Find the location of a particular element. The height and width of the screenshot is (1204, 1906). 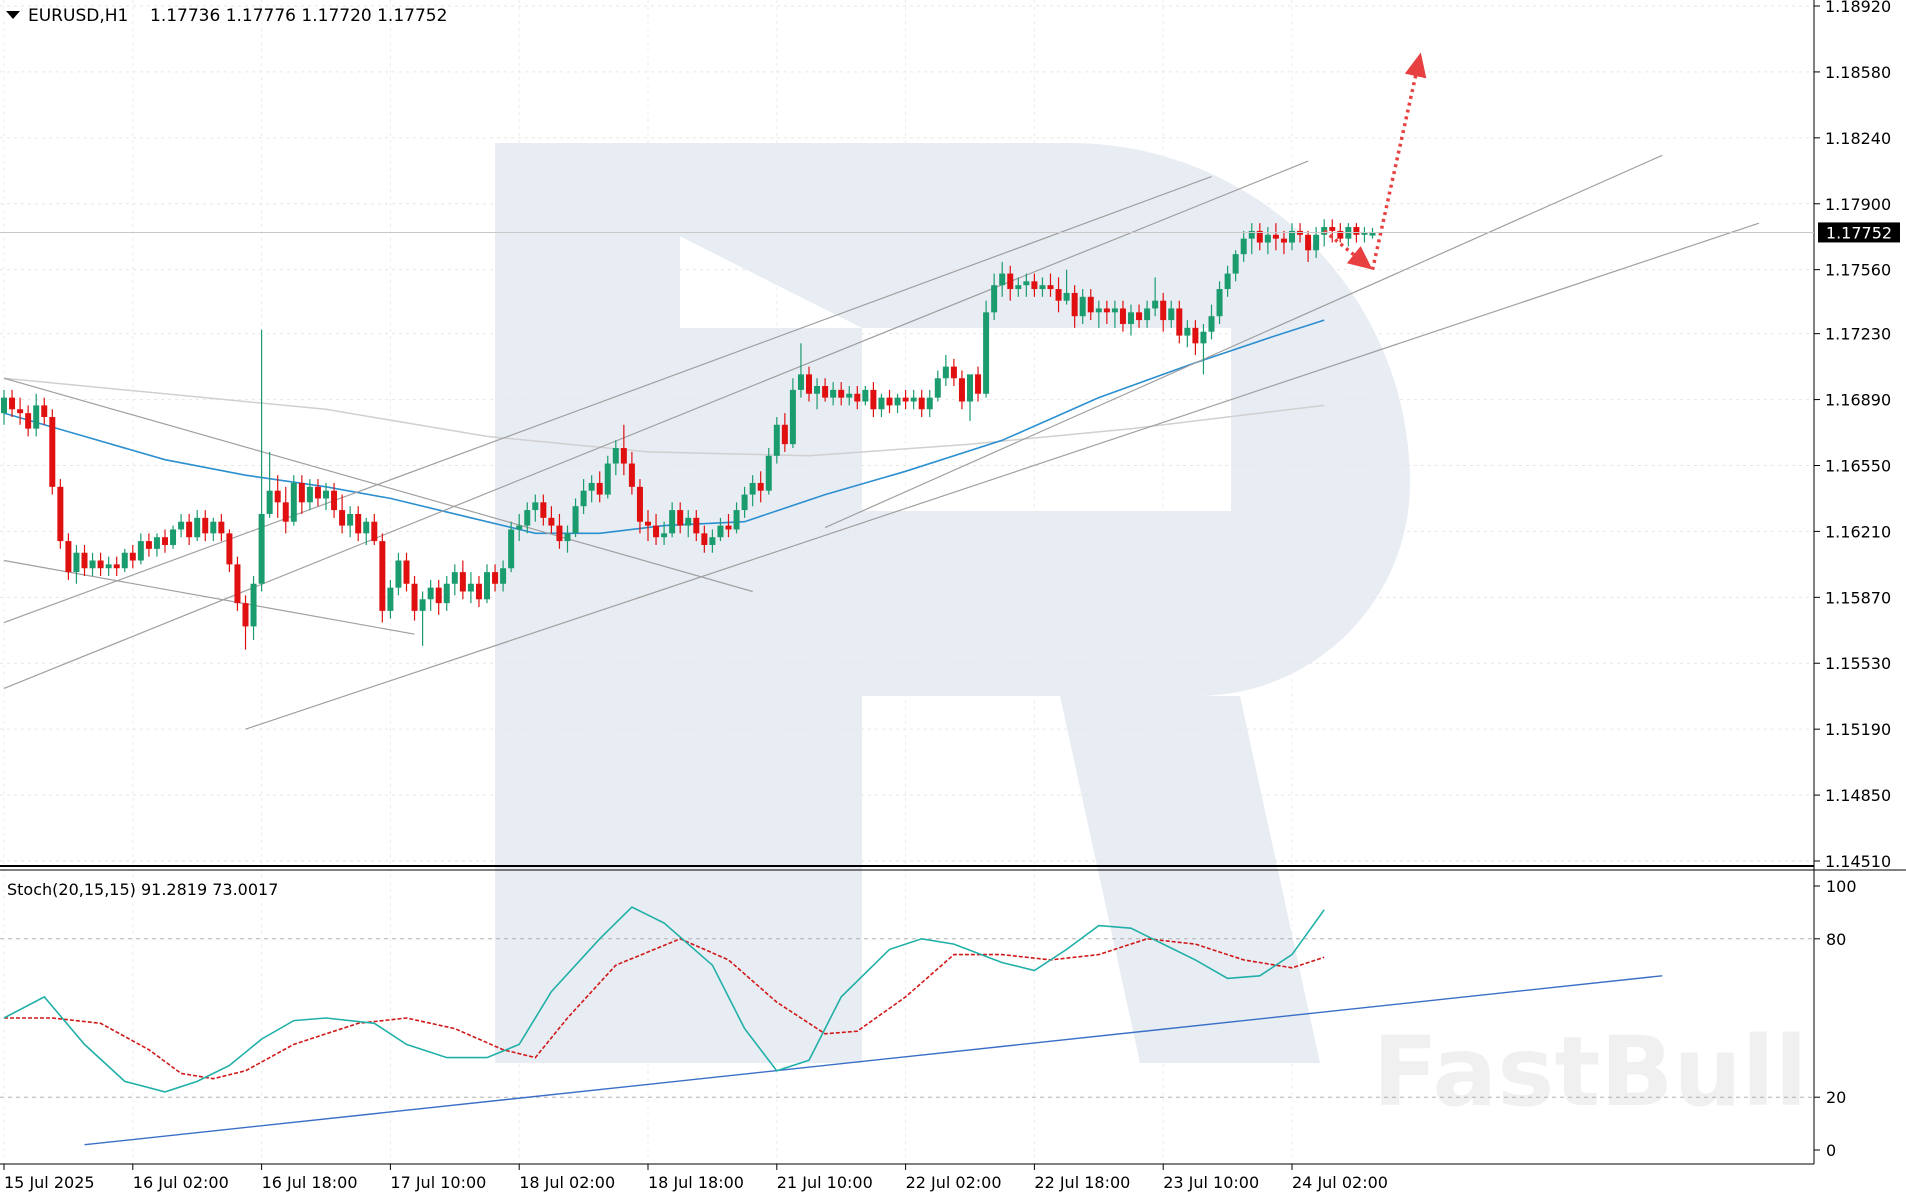

forecast-up-arrow-head is located at coordinates (1415, 65).